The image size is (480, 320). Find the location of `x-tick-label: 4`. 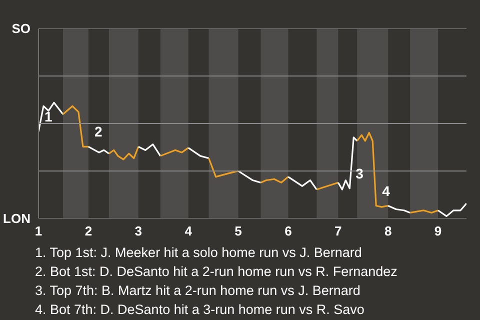

x-tick-label: 4 is located at coordinates (188, 231).